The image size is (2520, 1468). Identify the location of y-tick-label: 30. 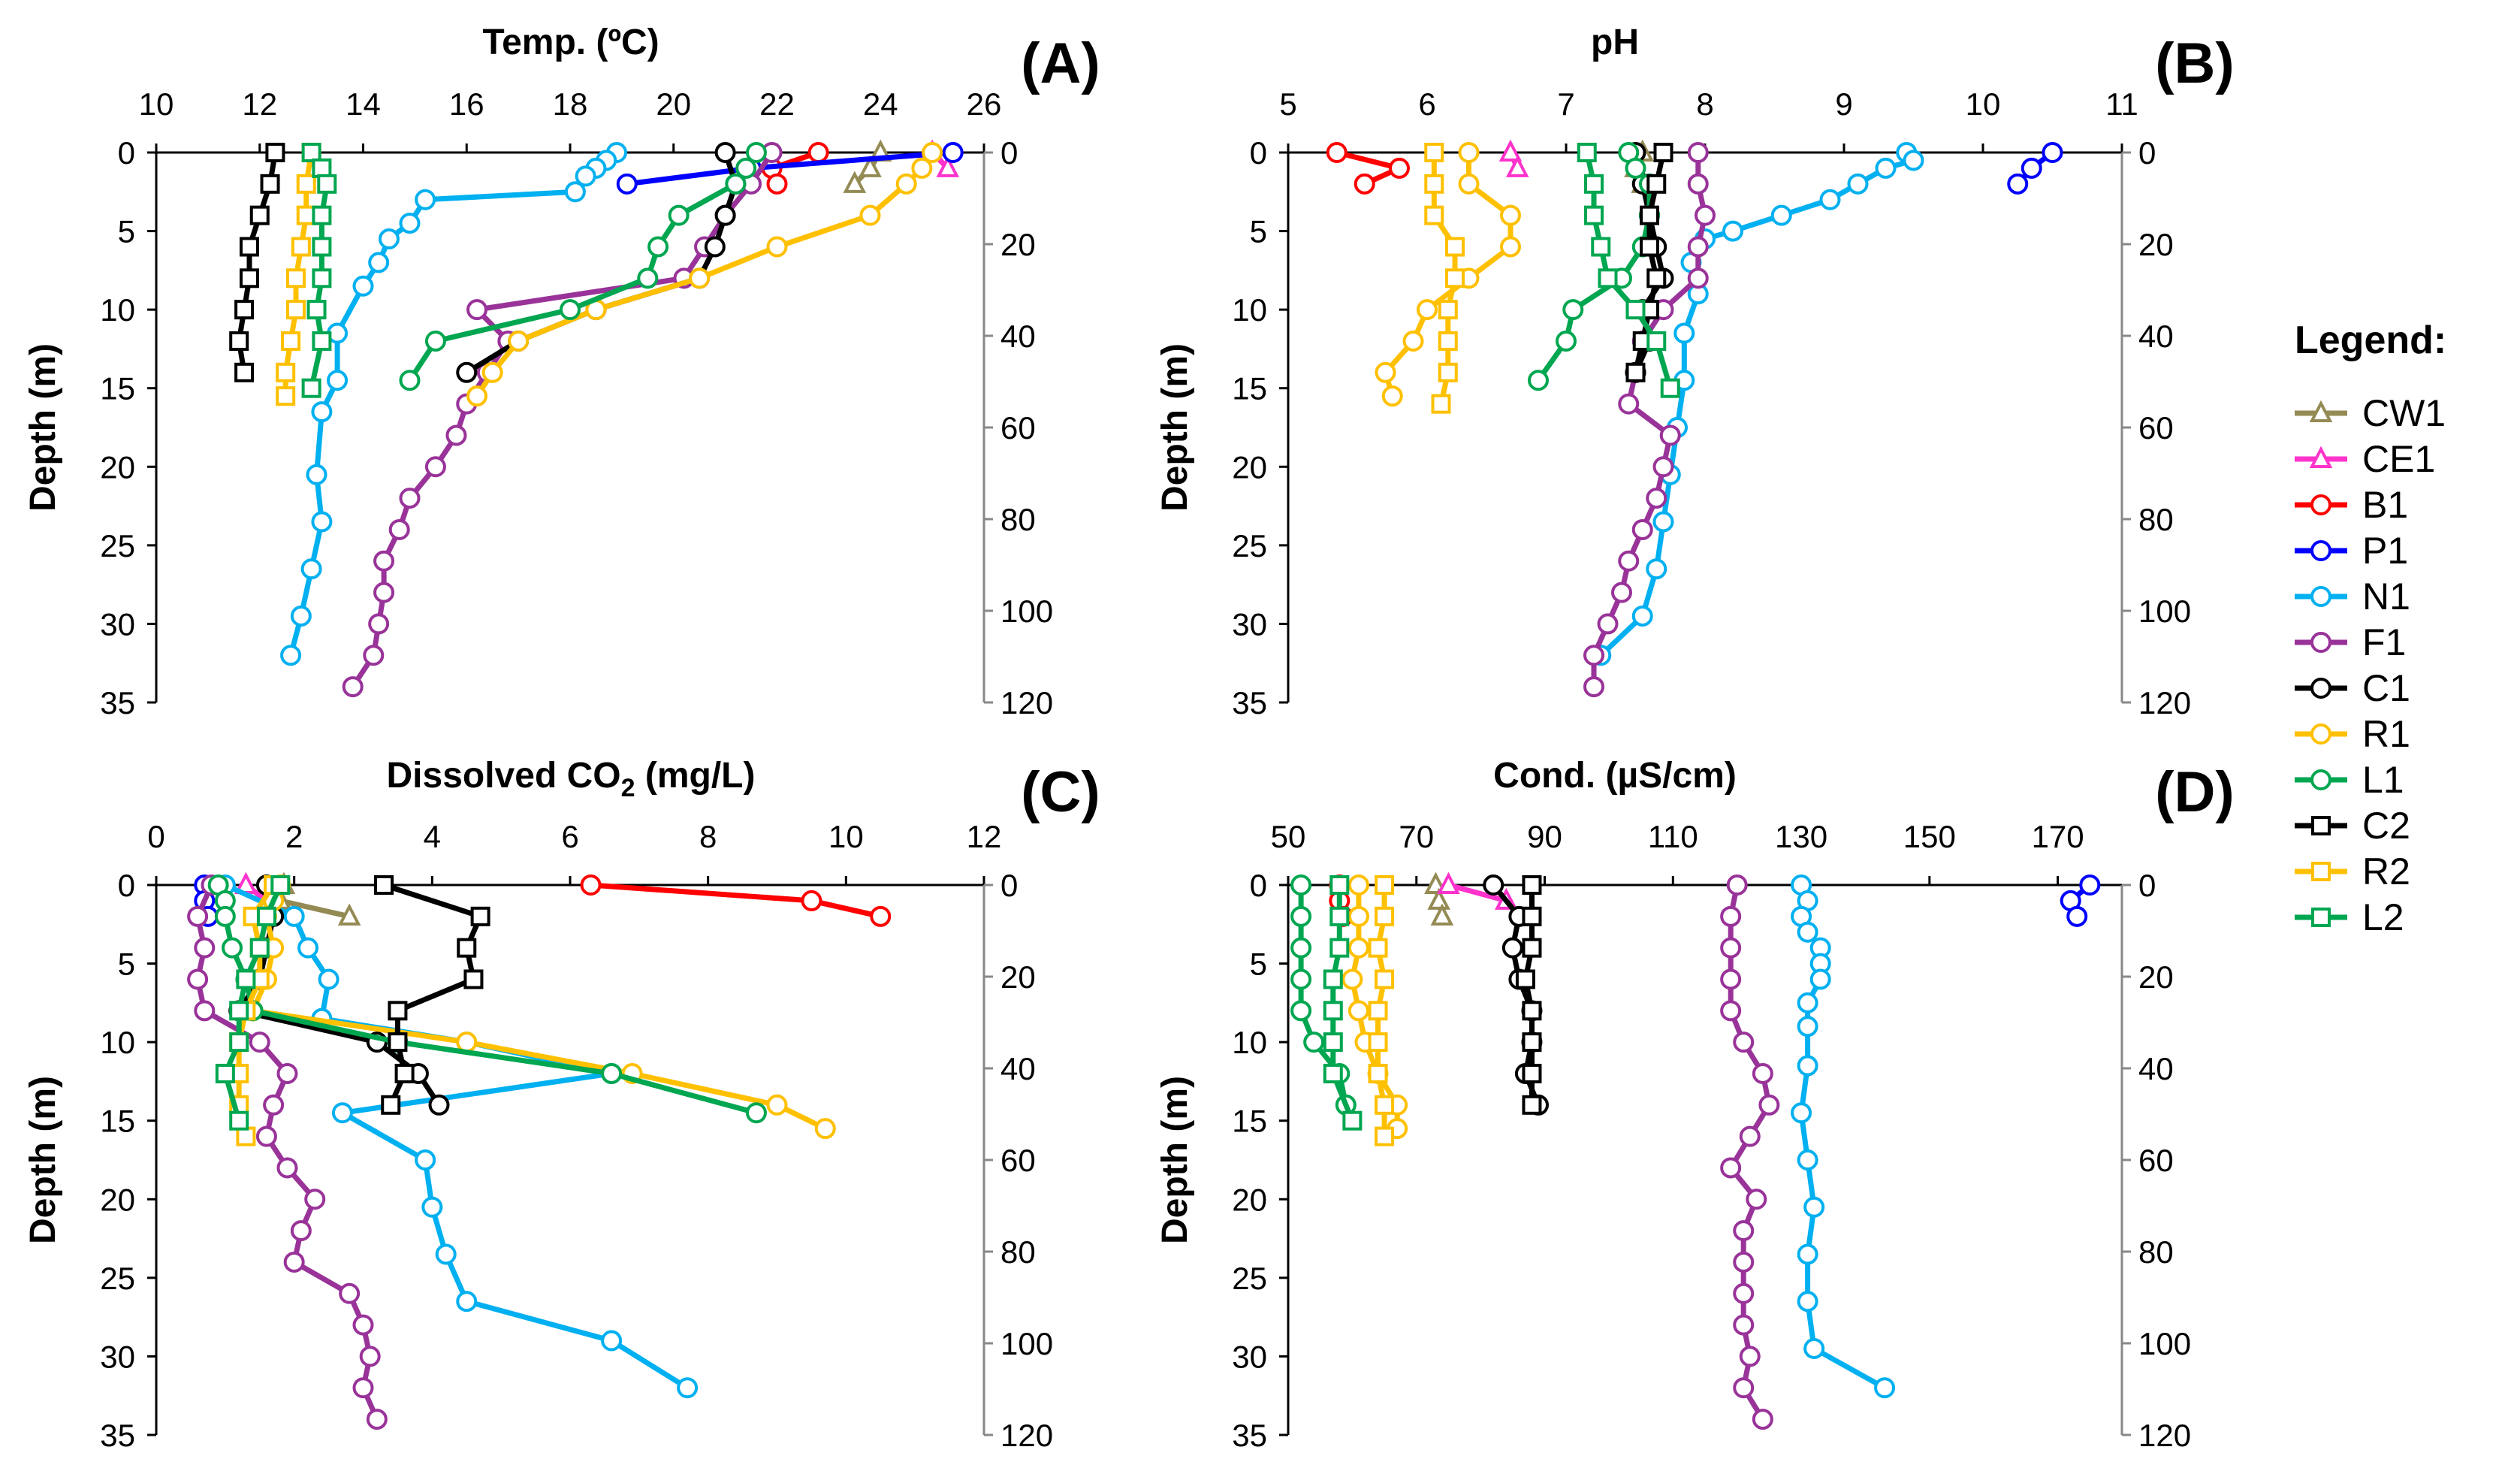
(117, 624).